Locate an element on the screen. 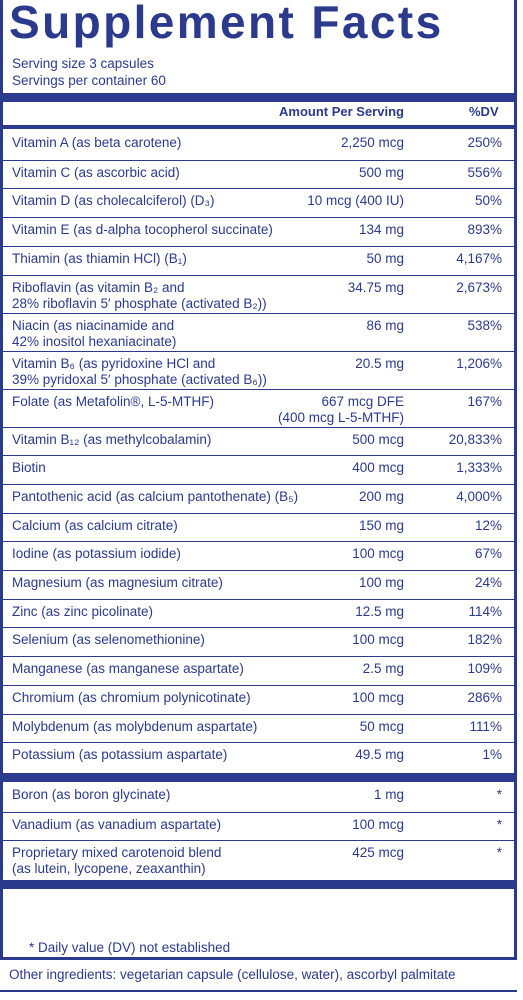 This screenshot has width=523, height=1000. percent-dv: 1,333% is located at coordinates (479, 468).